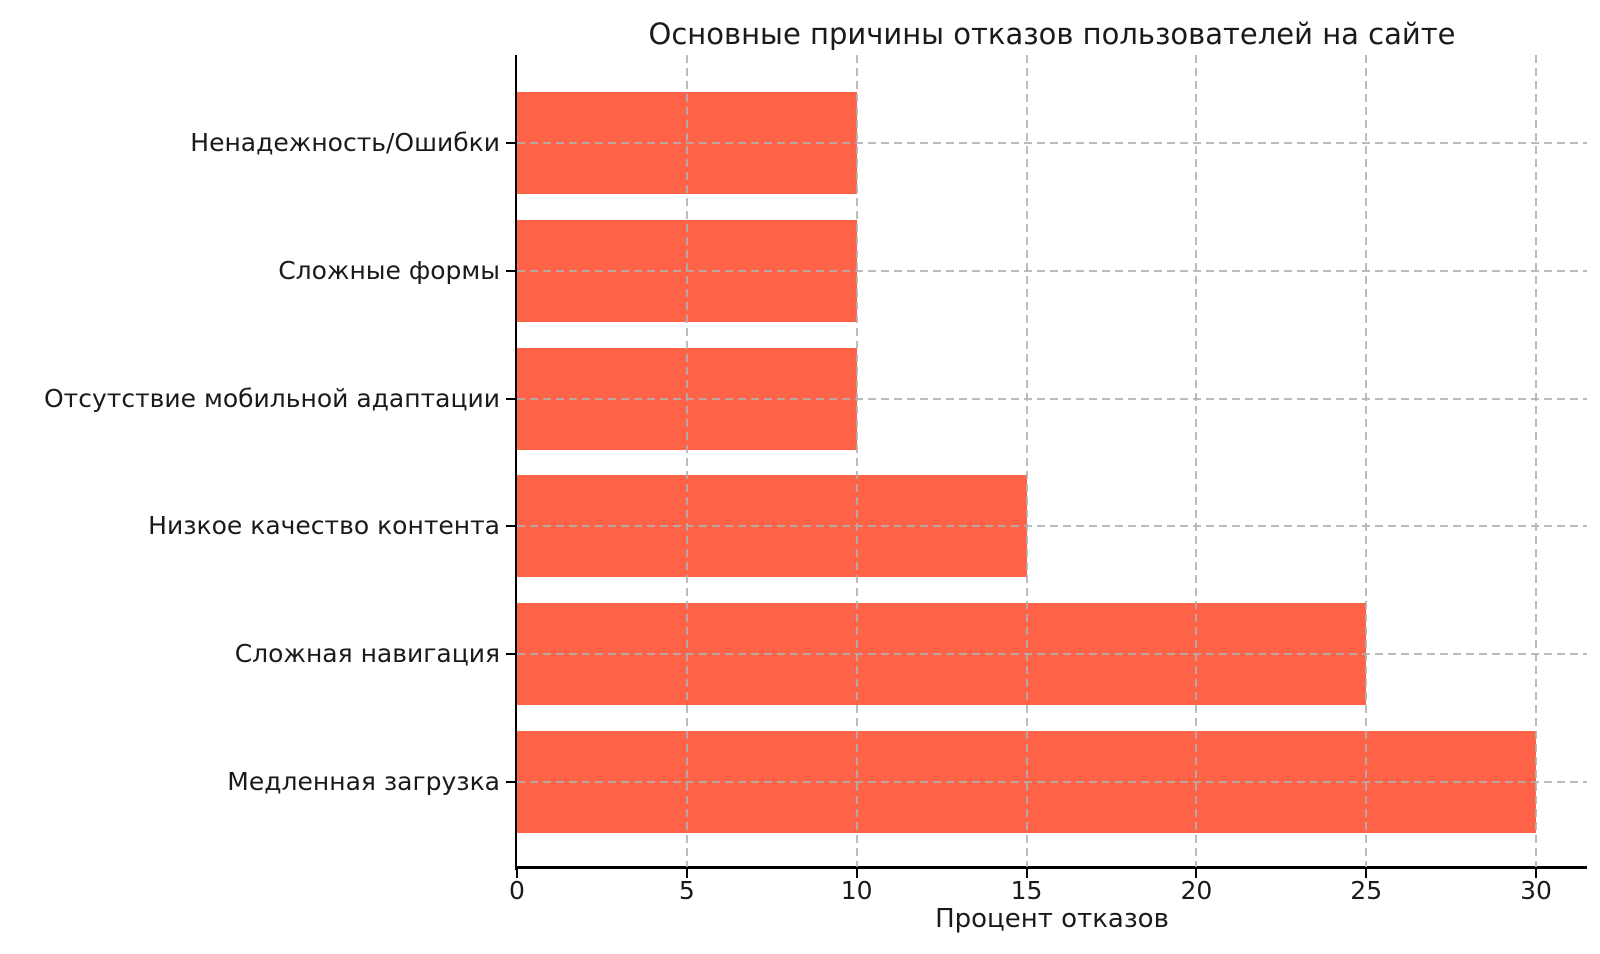  What do you see at coordinates (345, 142) in the screenshot?
I see `y-tick-label-0: Ненадежность/Ошибки` at bounding box center [345, 142].